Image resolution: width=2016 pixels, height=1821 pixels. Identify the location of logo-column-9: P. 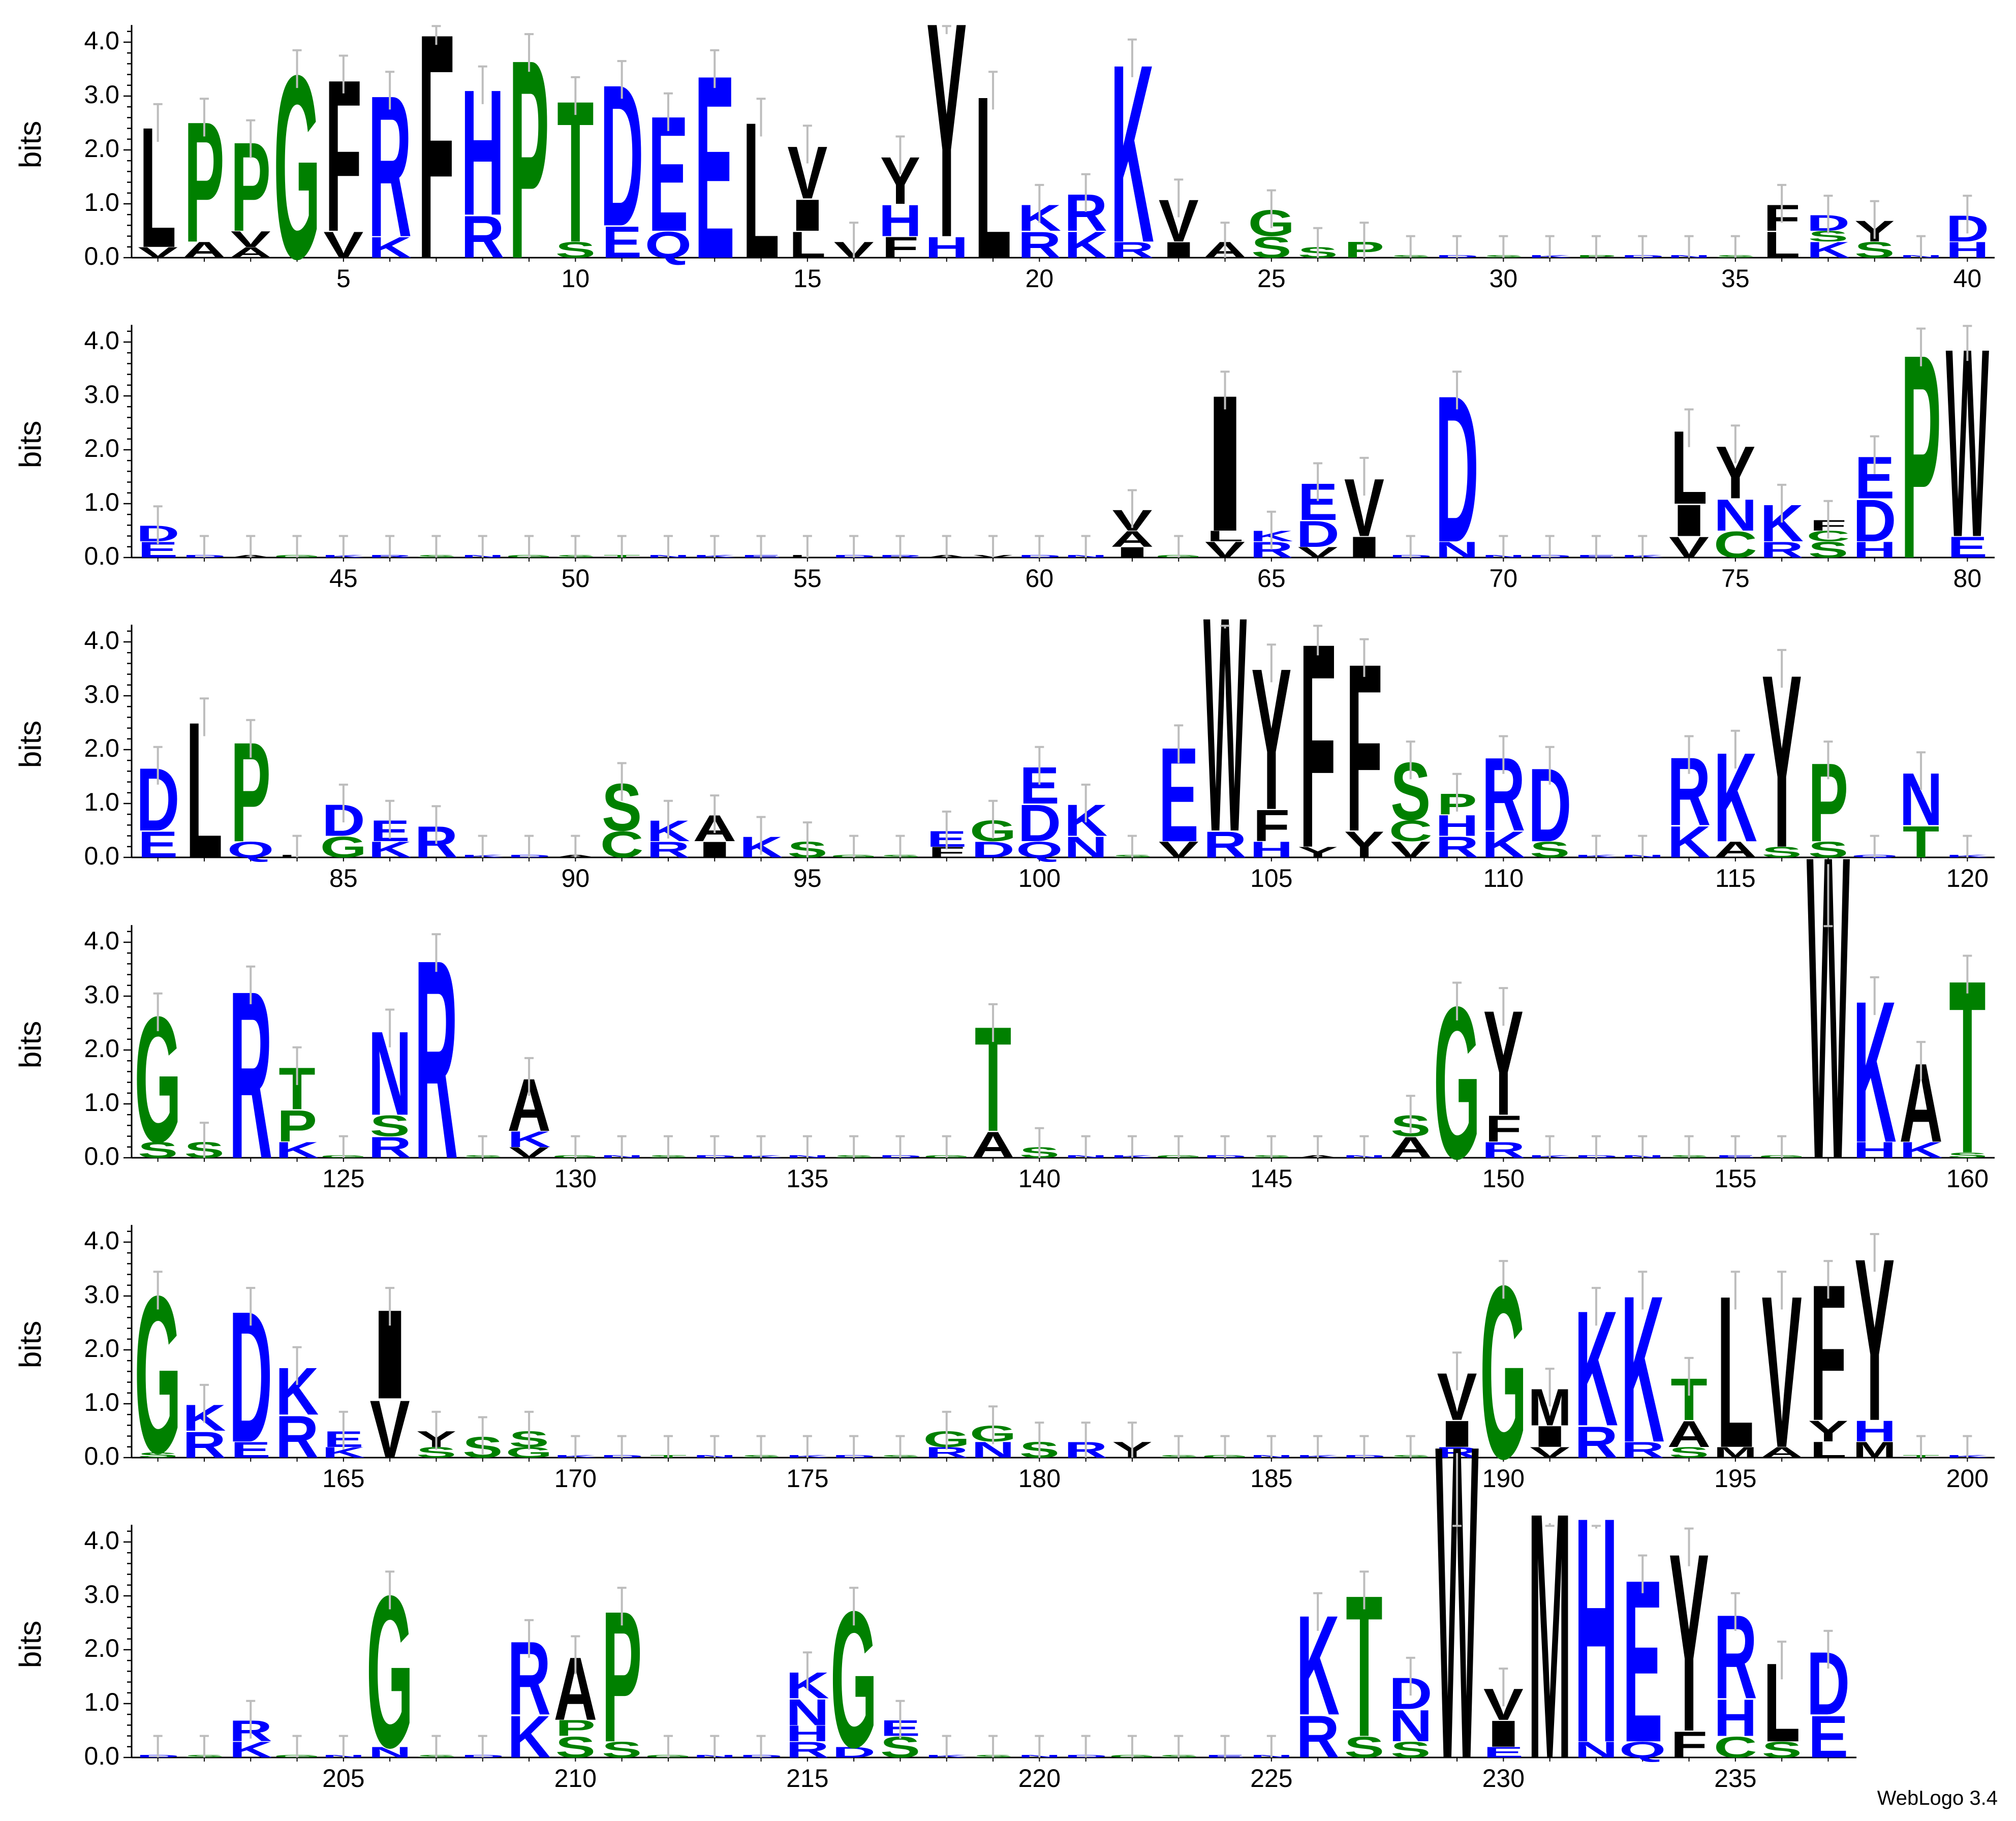
(529, 159).